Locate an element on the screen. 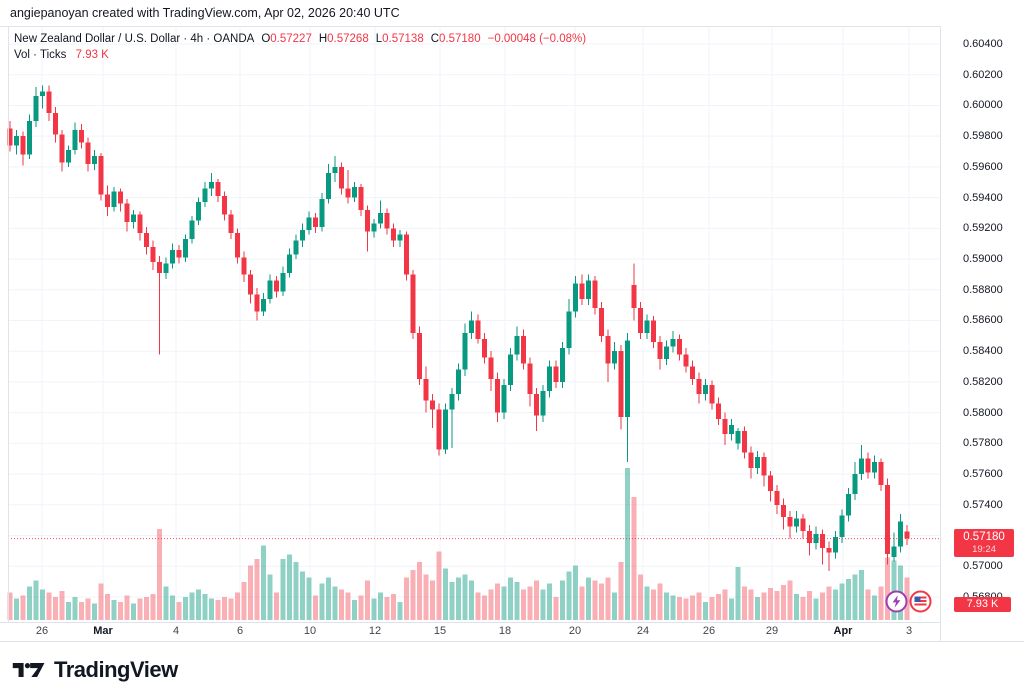 Image resolution: width=1024 pixels, height=699 pixels. time-axis-tick: 20 is located at coordinates (575, 631).